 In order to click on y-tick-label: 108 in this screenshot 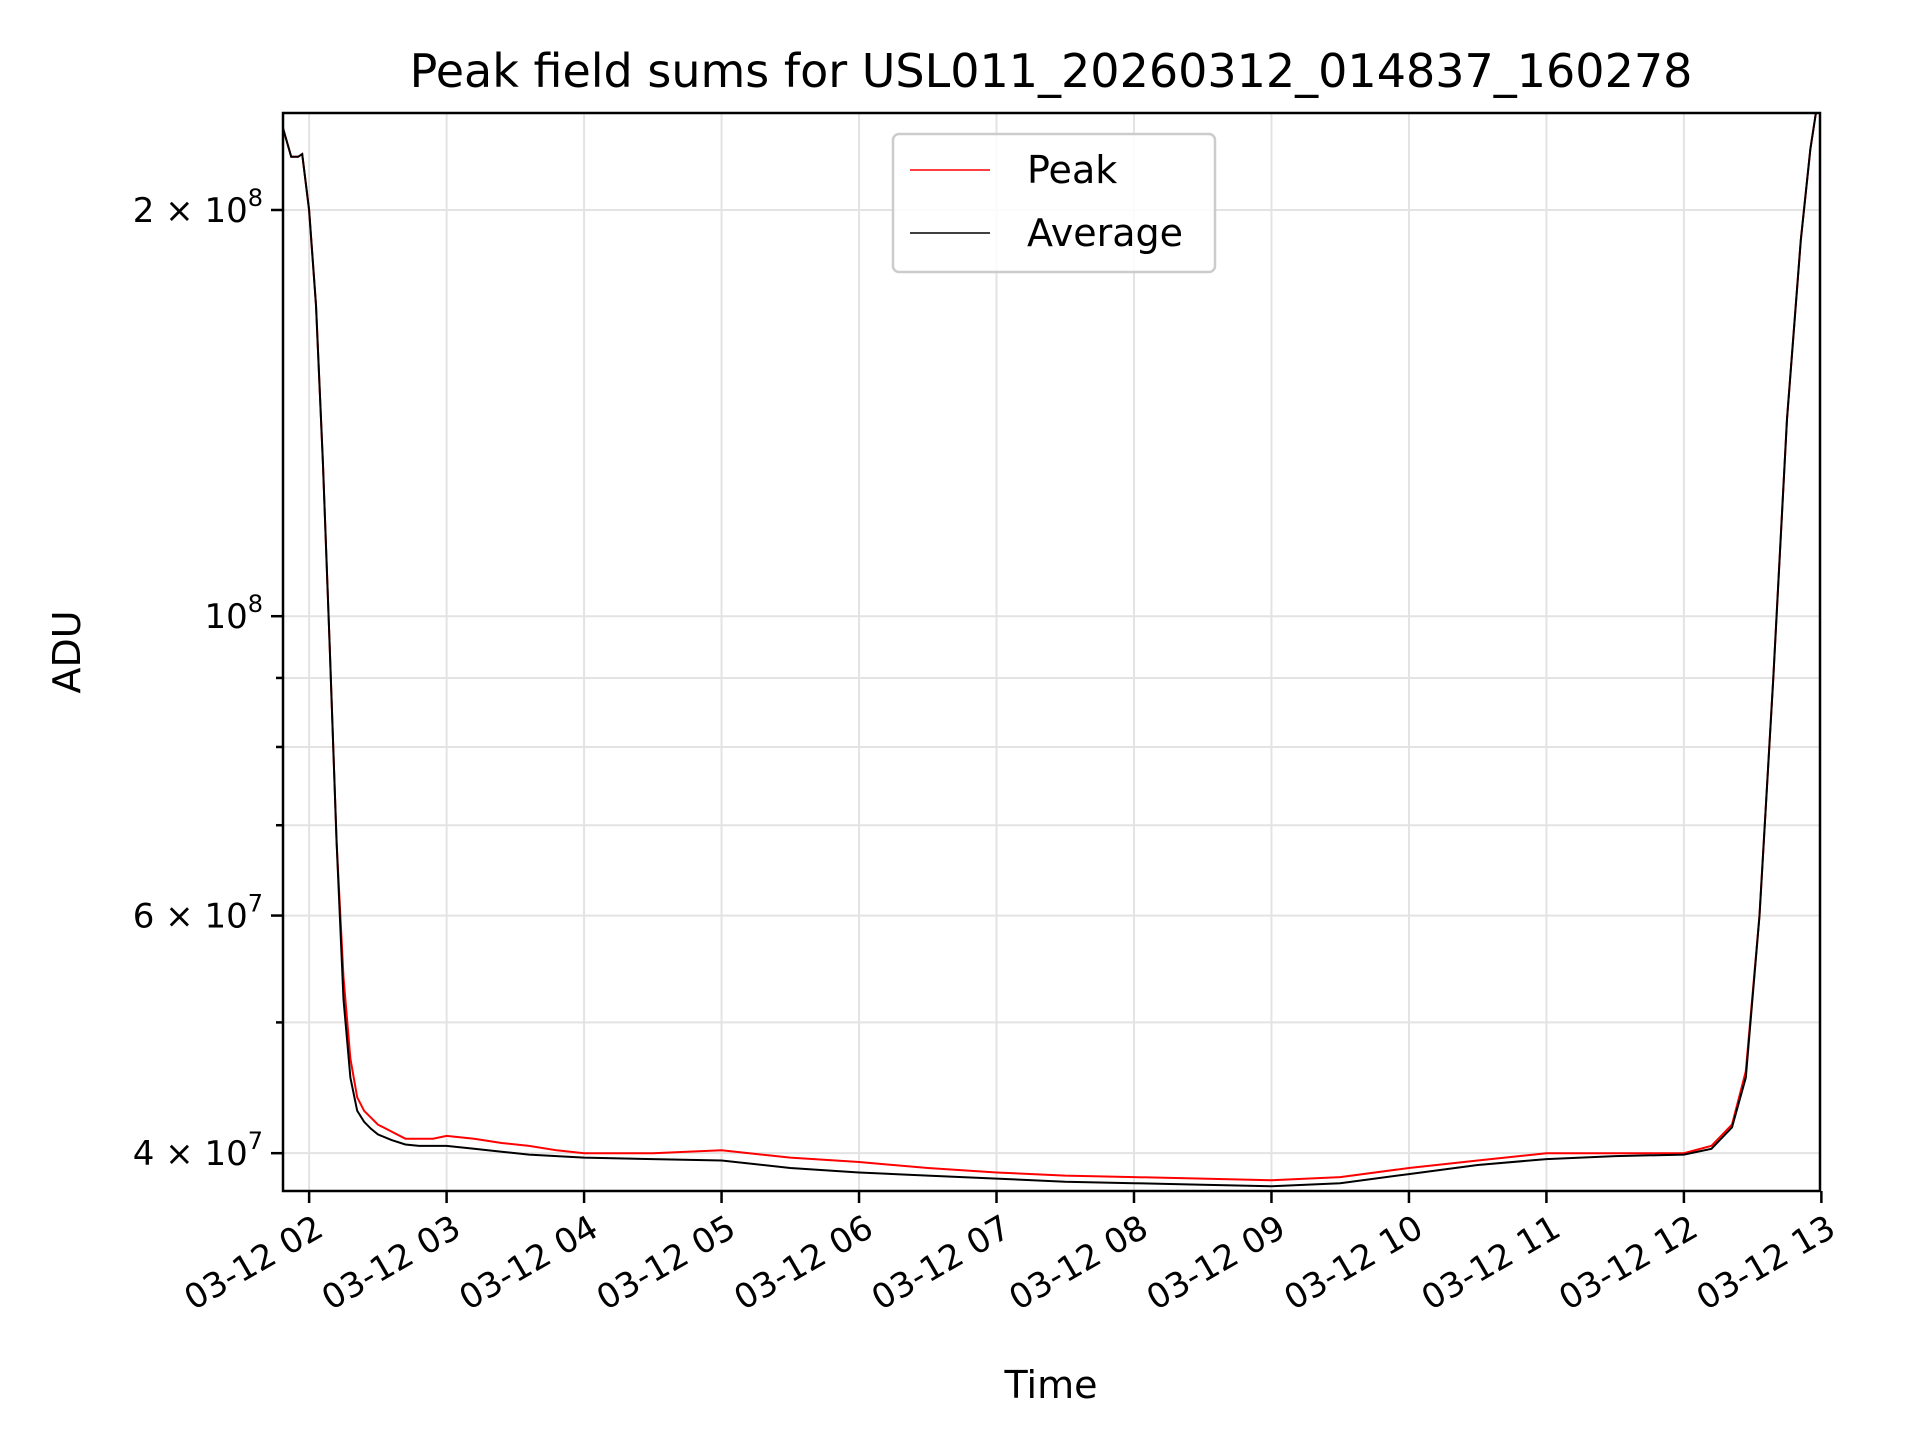, I will do `click(233, 613)`.